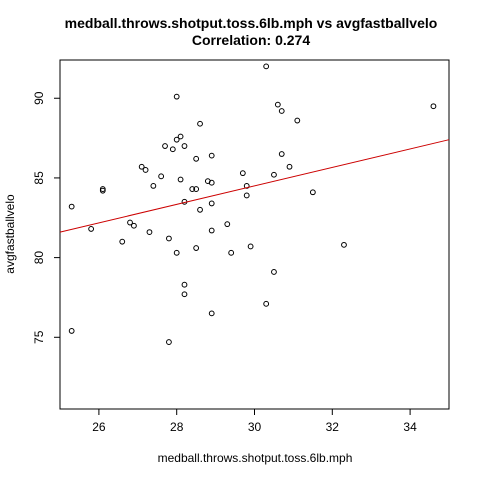 Image resolution: width=480 pixels, height=480 pixels. I want to click on x-tick-label: 34, so click(410, 427).